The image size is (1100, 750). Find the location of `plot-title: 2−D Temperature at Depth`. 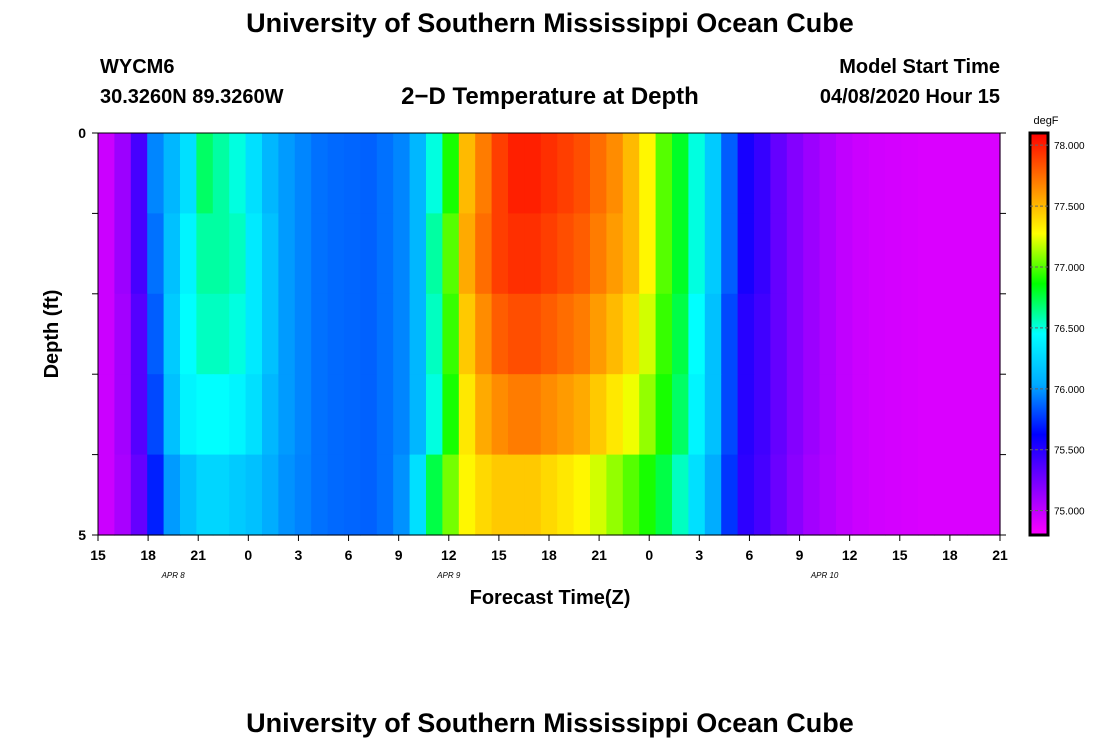

plot-title: 2−D Temperature at Depth is located at coordinates (550, 96).